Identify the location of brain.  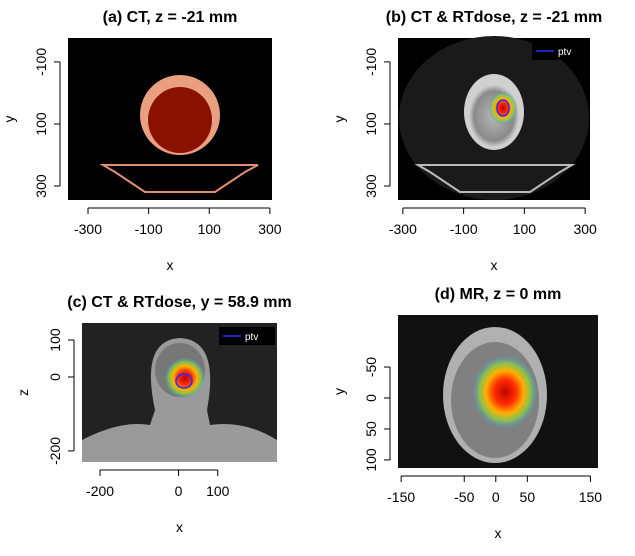
(180, 120).